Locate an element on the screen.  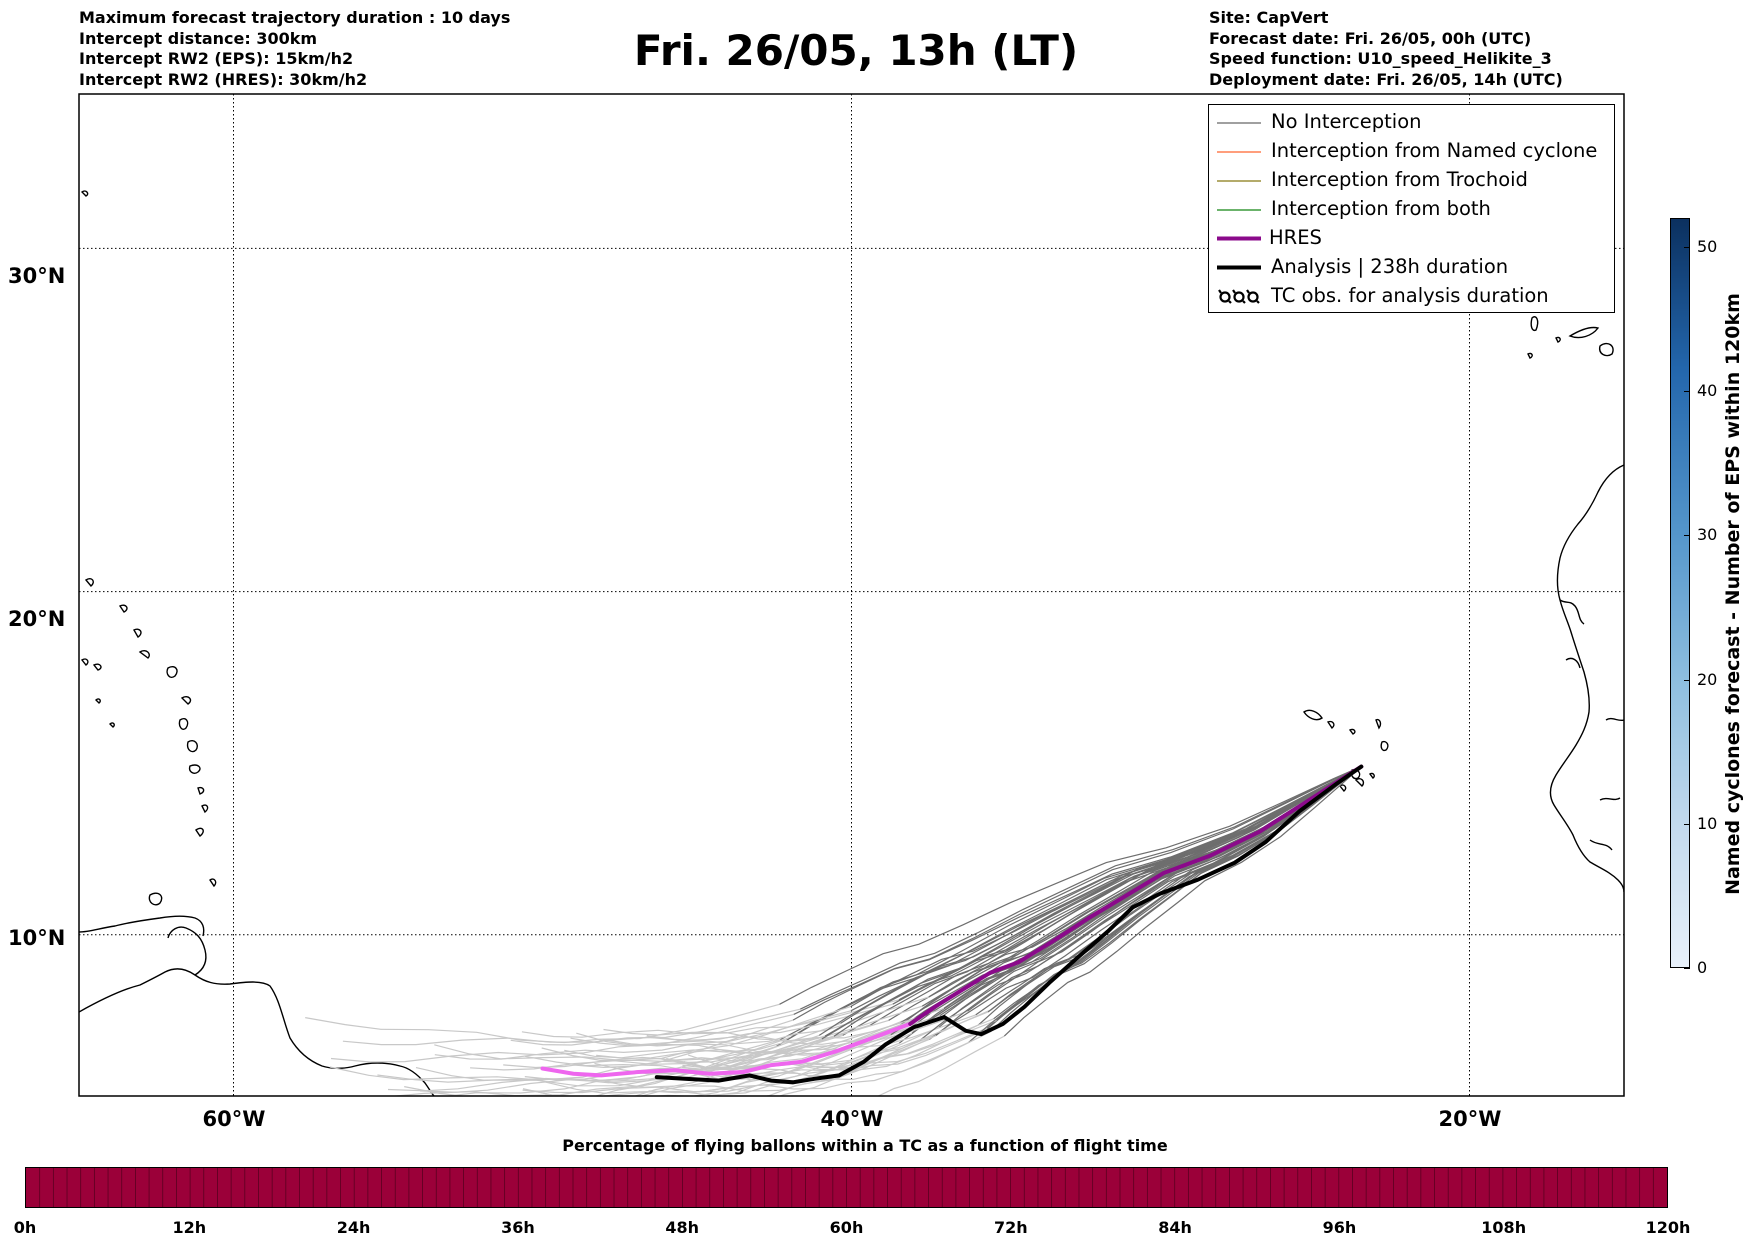
legend-hres: HRES is located at coordinates (1411, 238).